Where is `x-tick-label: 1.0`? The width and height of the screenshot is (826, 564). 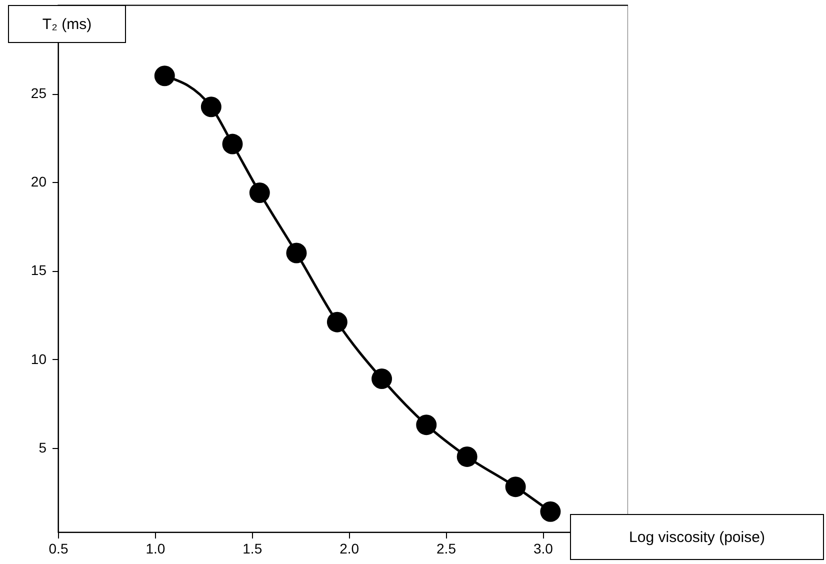 x-tick-label: 1.0 is located at coordinates (156, 548).